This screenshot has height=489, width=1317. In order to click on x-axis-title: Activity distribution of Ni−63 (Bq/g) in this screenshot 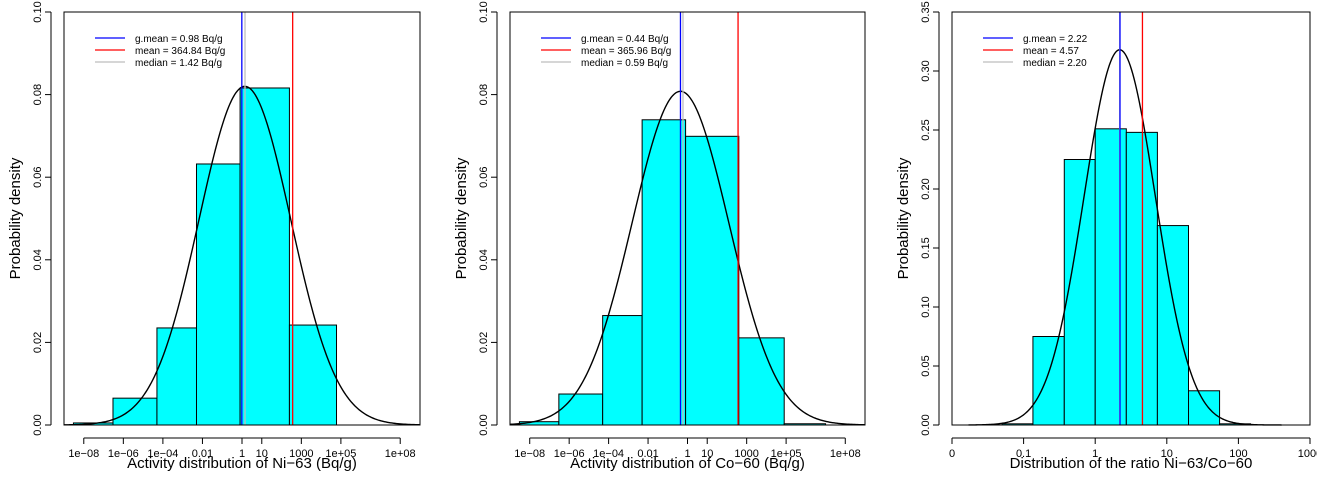, I will do `click(242, 463)`.